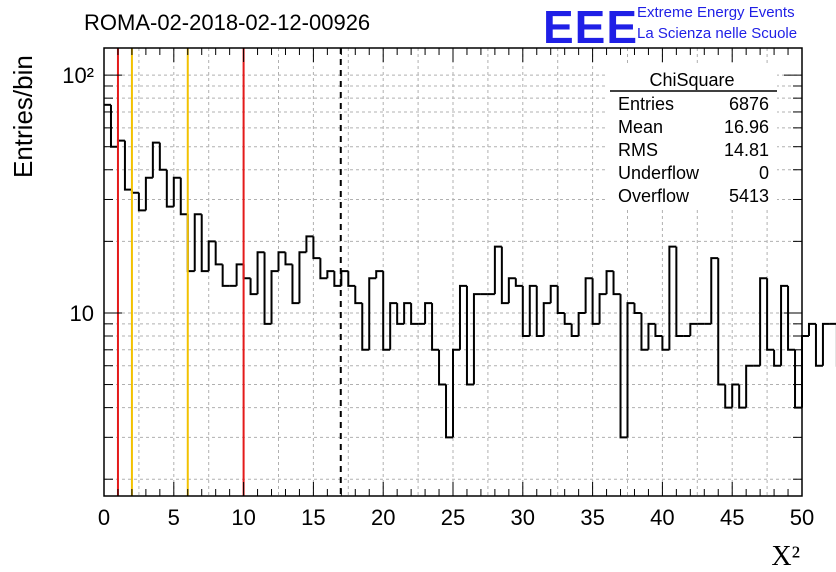 The height and width of the screenshot is (572, 836). What do you see at coordinates (692, 138) in the screenshot?
I see `stats-box-bg` at bounding box center [692, 138].